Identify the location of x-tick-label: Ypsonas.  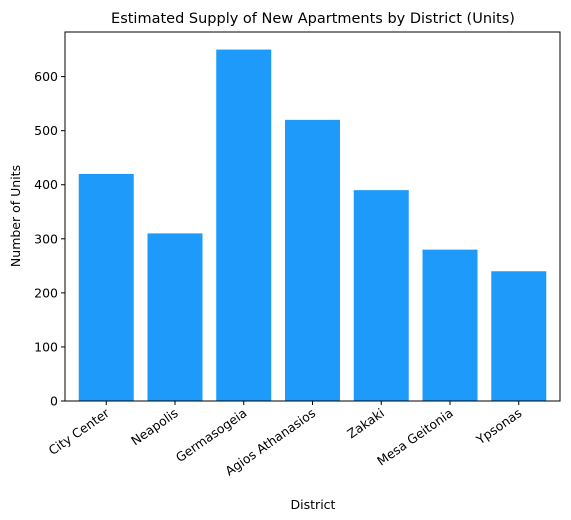
(499, 426).